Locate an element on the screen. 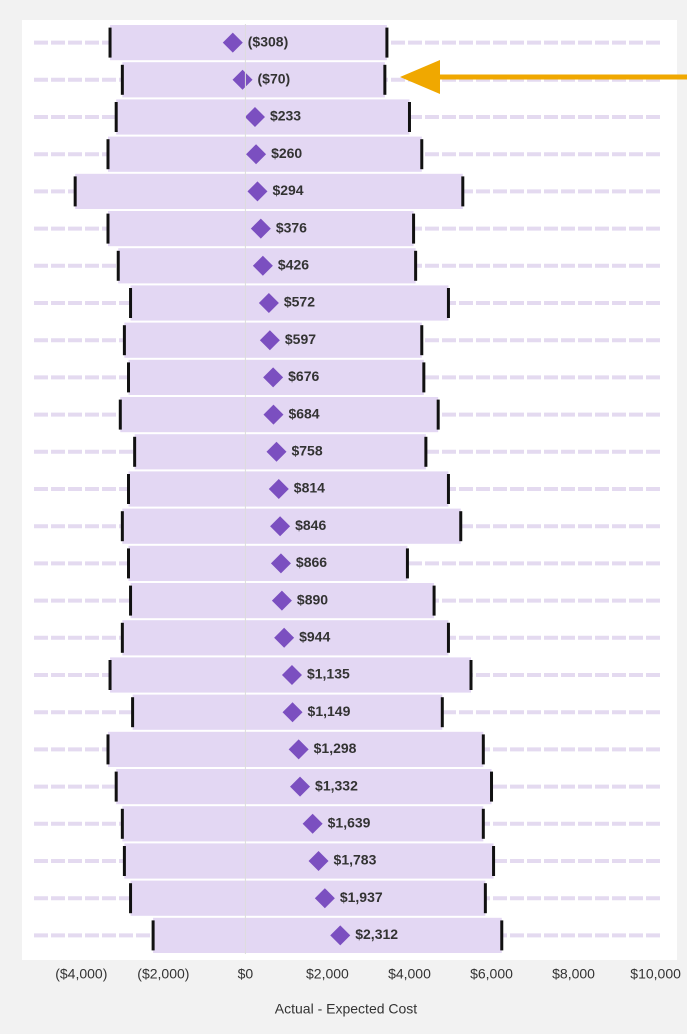 This screenshot has height=1034, width=687. value-label: $846 is located at coordinates (310, 525).